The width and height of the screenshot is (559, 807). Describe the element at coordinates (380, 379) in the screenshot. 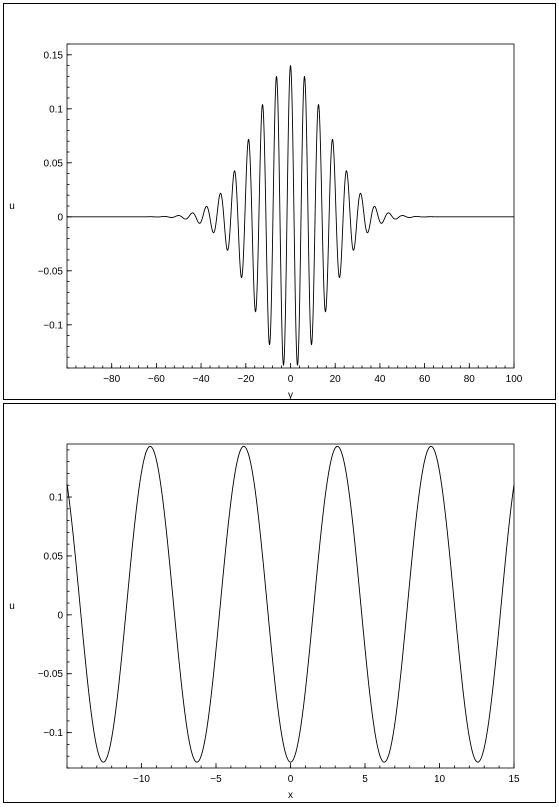

I see `x-tick-label: 40` at that location.